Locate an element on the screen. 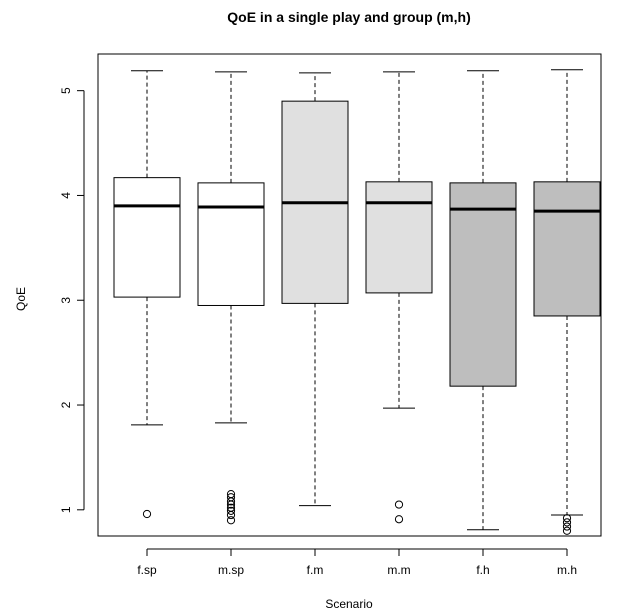 The image size is (621, 614). x-tick-label-m.sp: m.sp is located at coordinates (231, 570).